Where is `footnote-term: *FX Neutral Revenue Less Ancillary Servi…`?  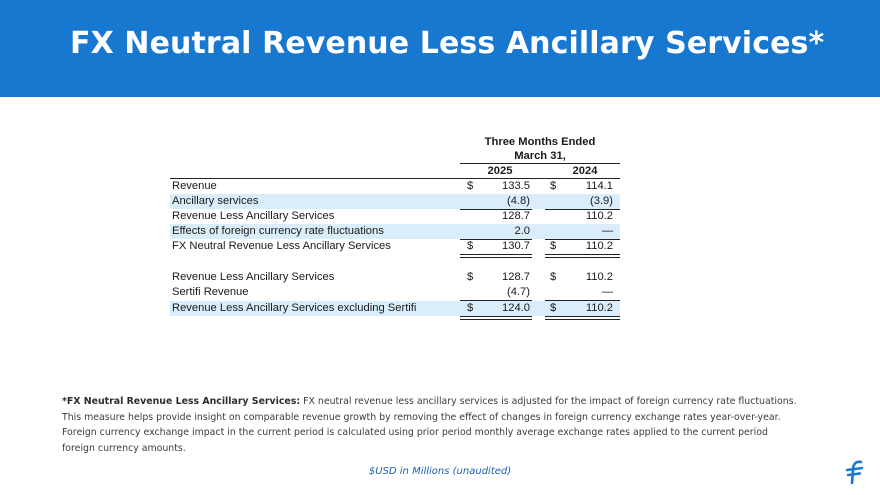 footnote-term: *FX Neutral Revenue Less Ancillary Servi… is located at coordinates (181, 401).